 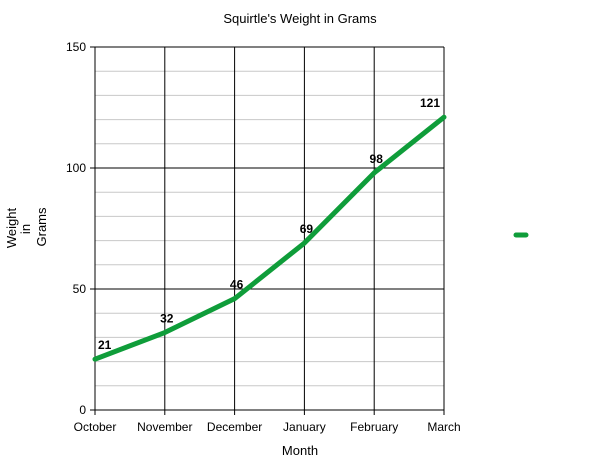 I want to click on x-tick-label: November, so click(x=164, y=427).